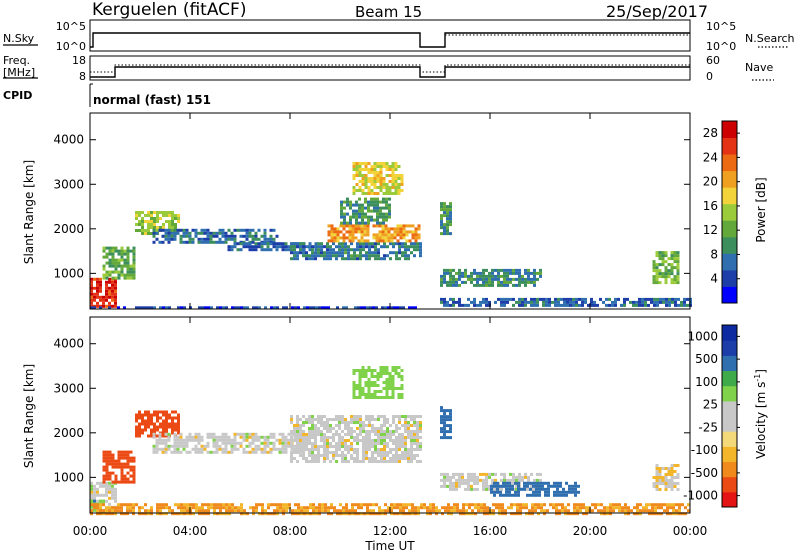 The height and width of the screenshot is (554, 800). Describe the element at coordinates (71, 26) in the screenshot. I see `noise-left-tick-top: 10^5` at that location.